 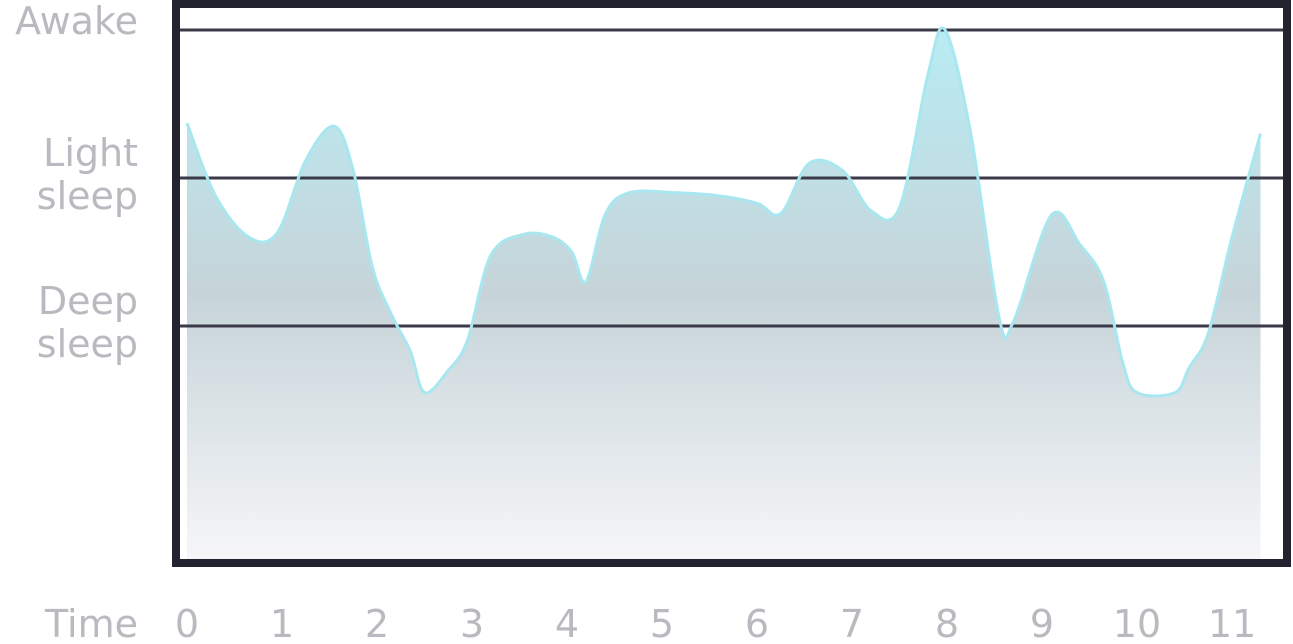 What do you see at coordinates (715, 623) in the screenshot?
I see `x-axis-ticks: 0 1 2 3 4 5 6 7 8 9 10 11` at bounding box center [715, 623].